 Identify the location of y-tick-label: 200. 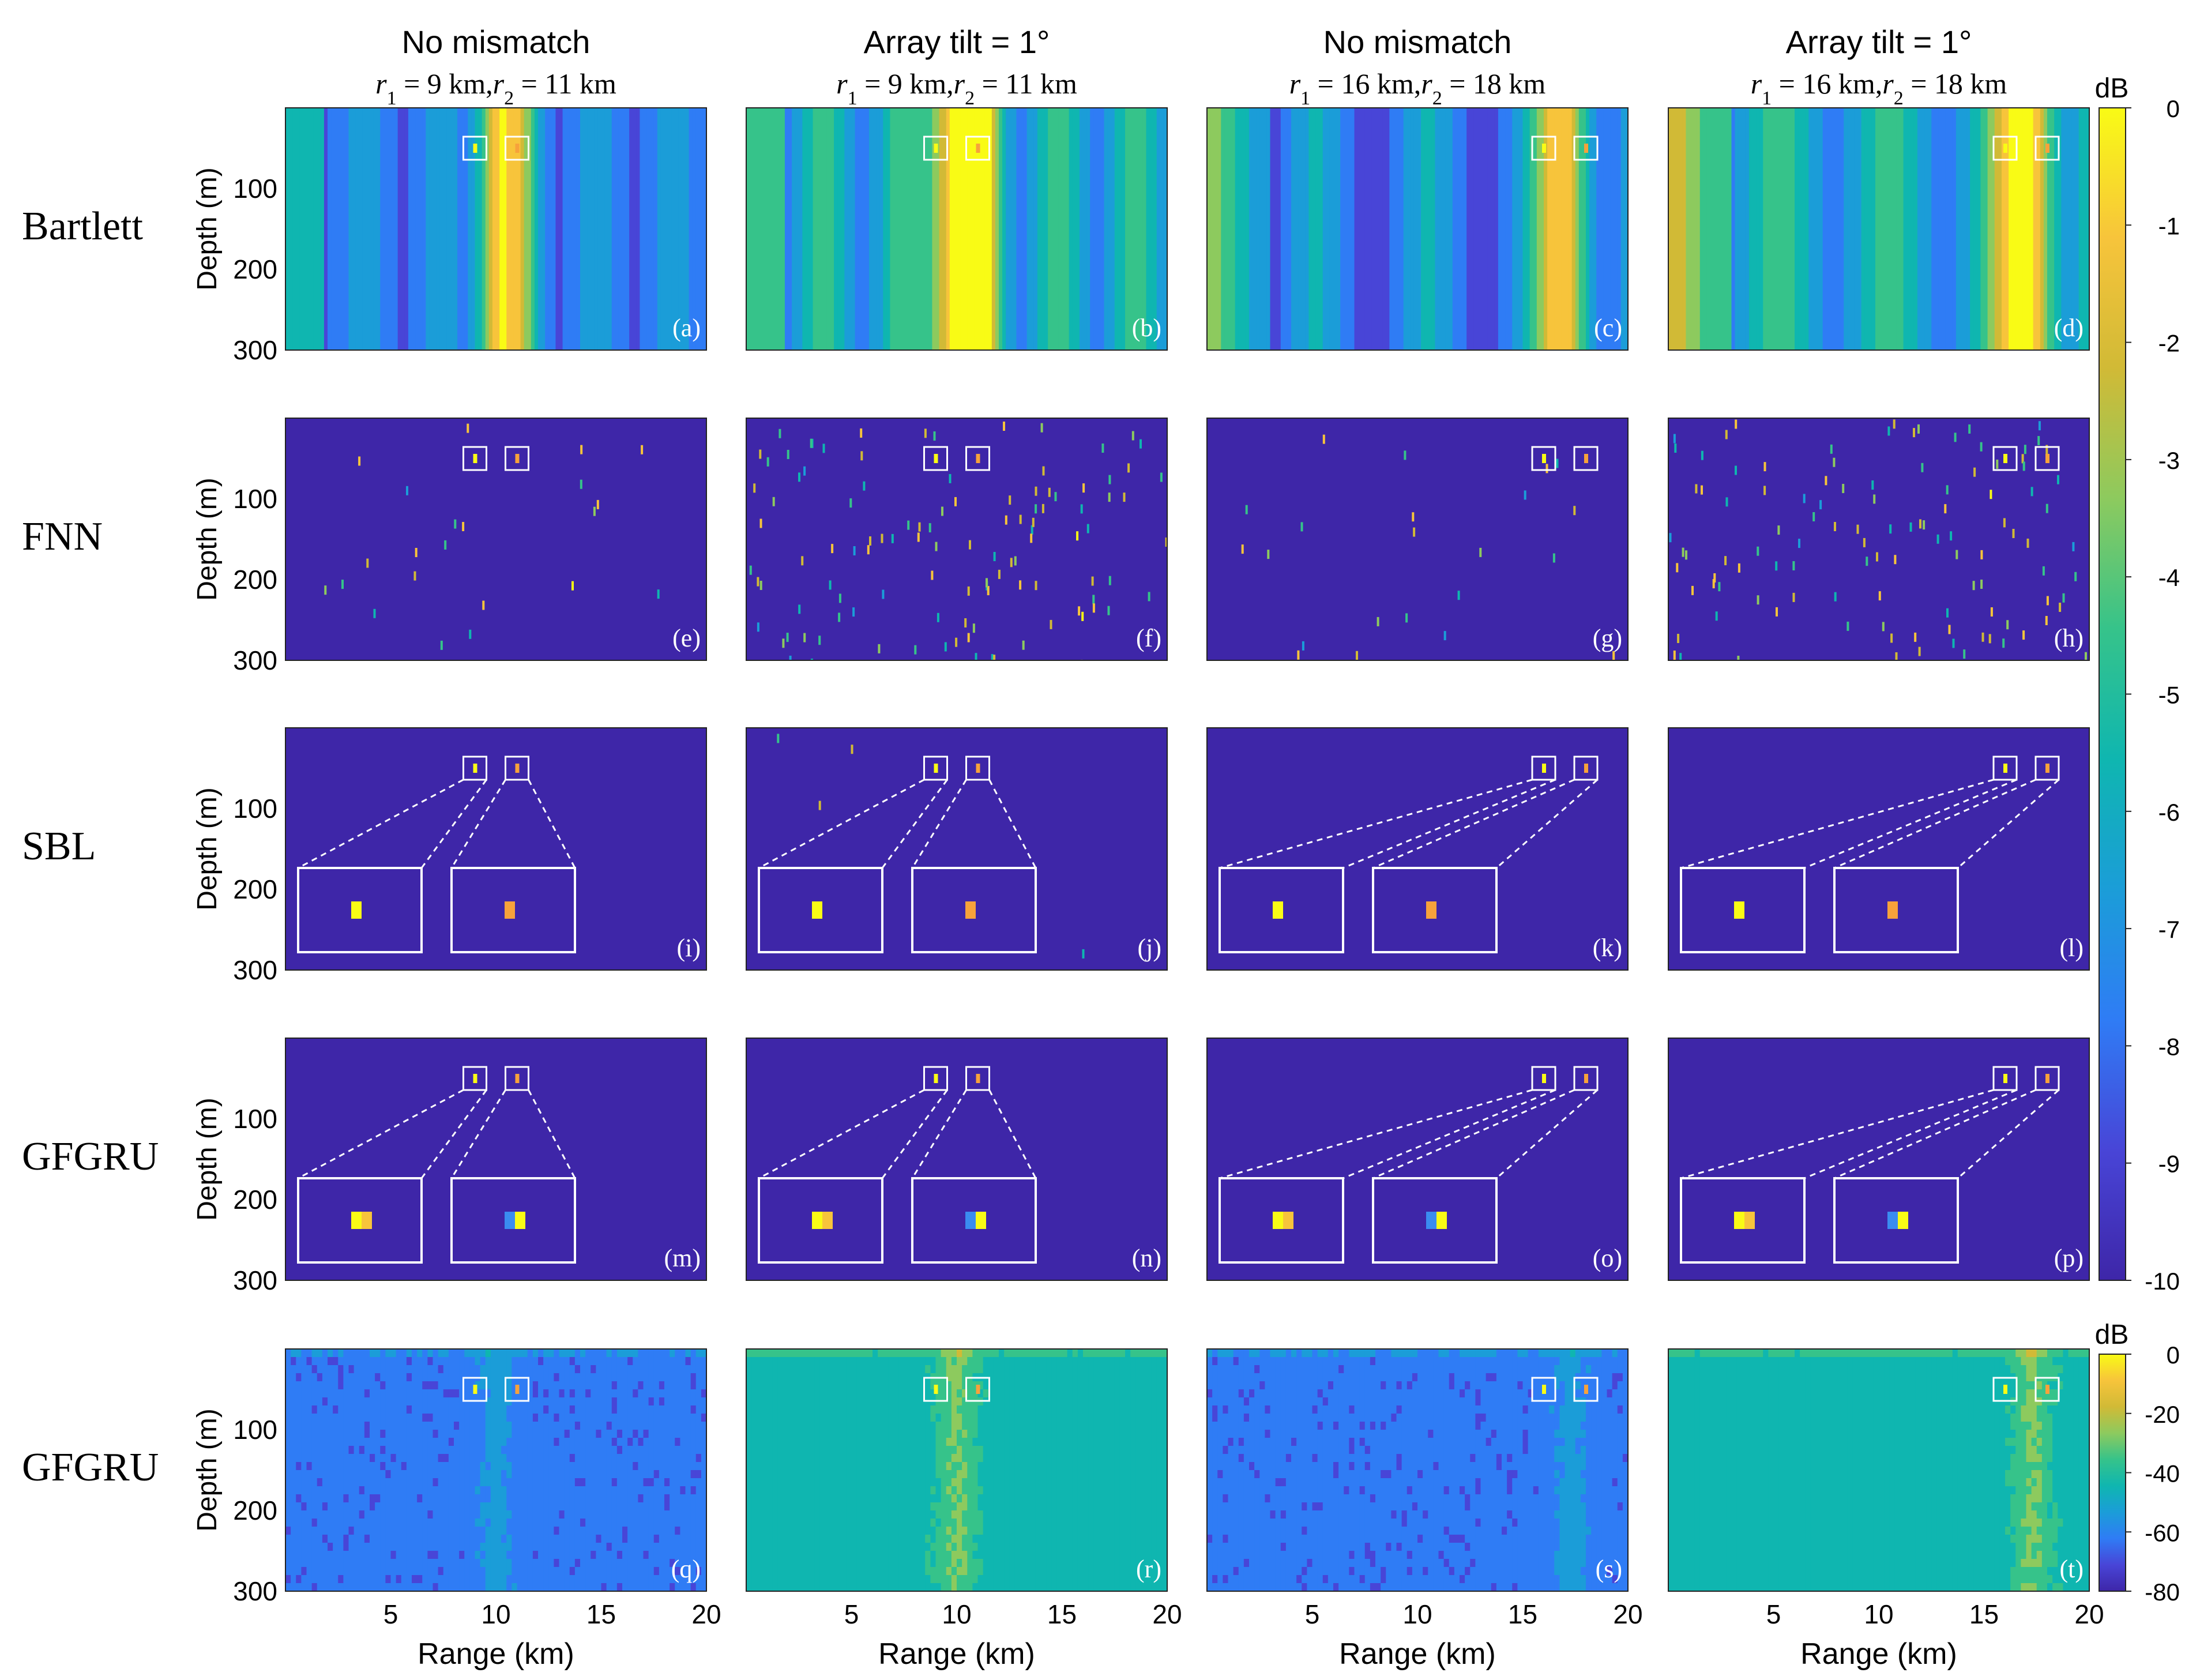
(255, 1200).